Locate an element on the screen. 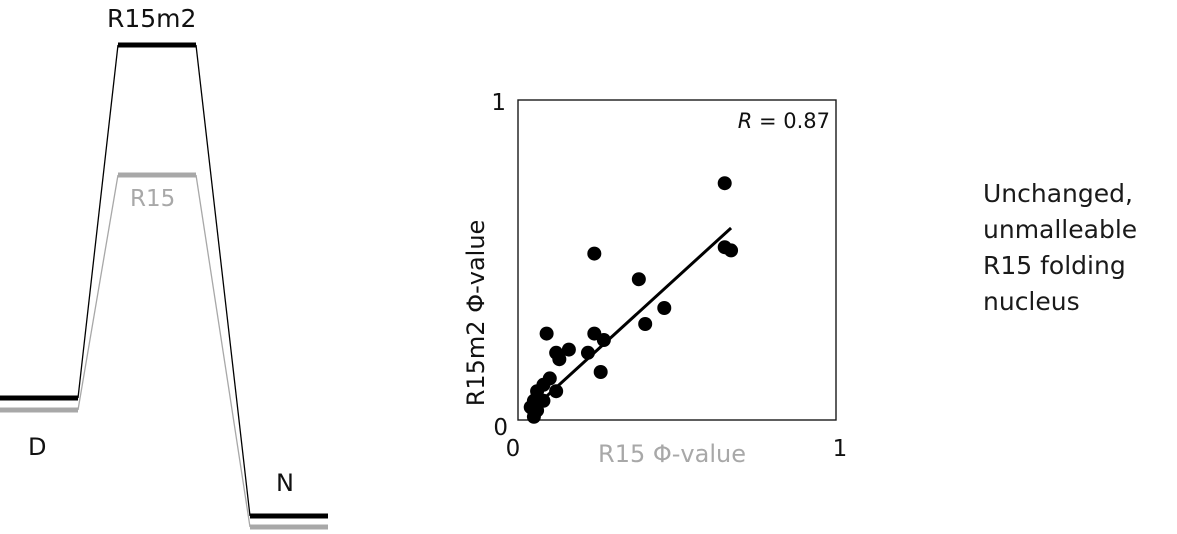 Image resolution: width=1177 pixels, height=534 pixels. conclusion-line-3: R15 folding is located at coordinates (1054, 265).